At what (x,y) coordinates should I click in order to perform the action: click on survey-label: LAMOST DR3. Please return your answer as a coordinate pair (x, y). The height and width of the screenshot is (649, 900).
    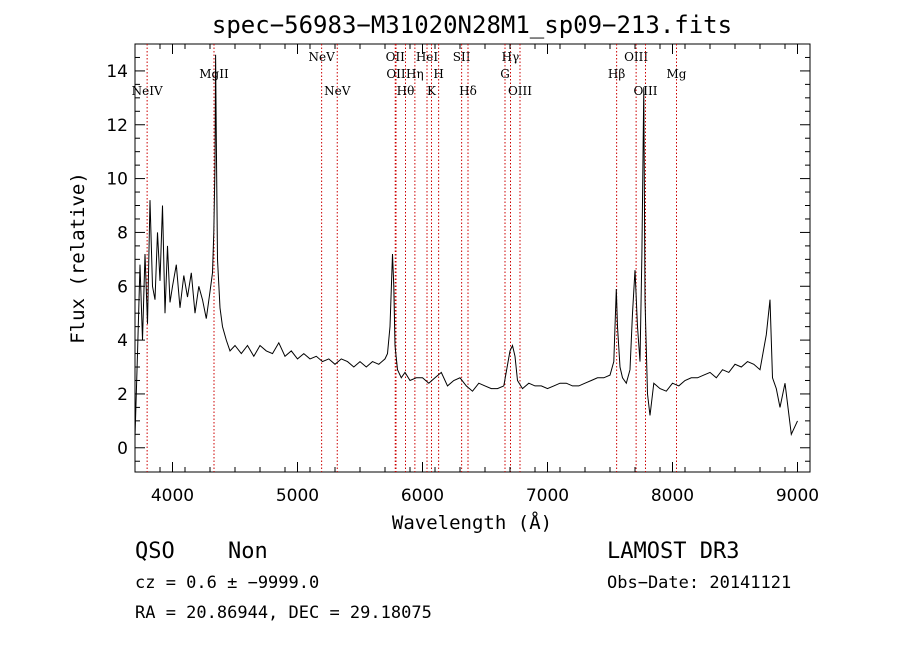
    Looking at the image, I should click on (673, 551).